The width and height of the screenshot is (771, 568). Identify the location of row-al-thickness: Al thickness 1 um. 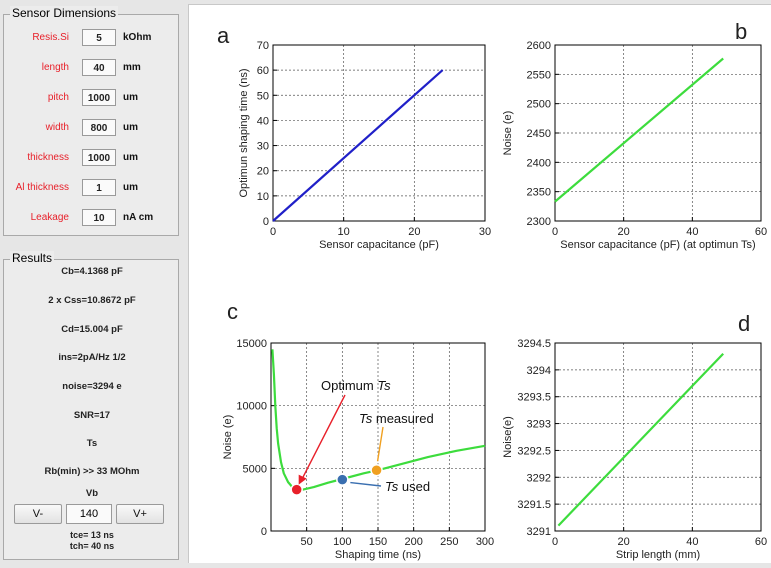
(92, 189).